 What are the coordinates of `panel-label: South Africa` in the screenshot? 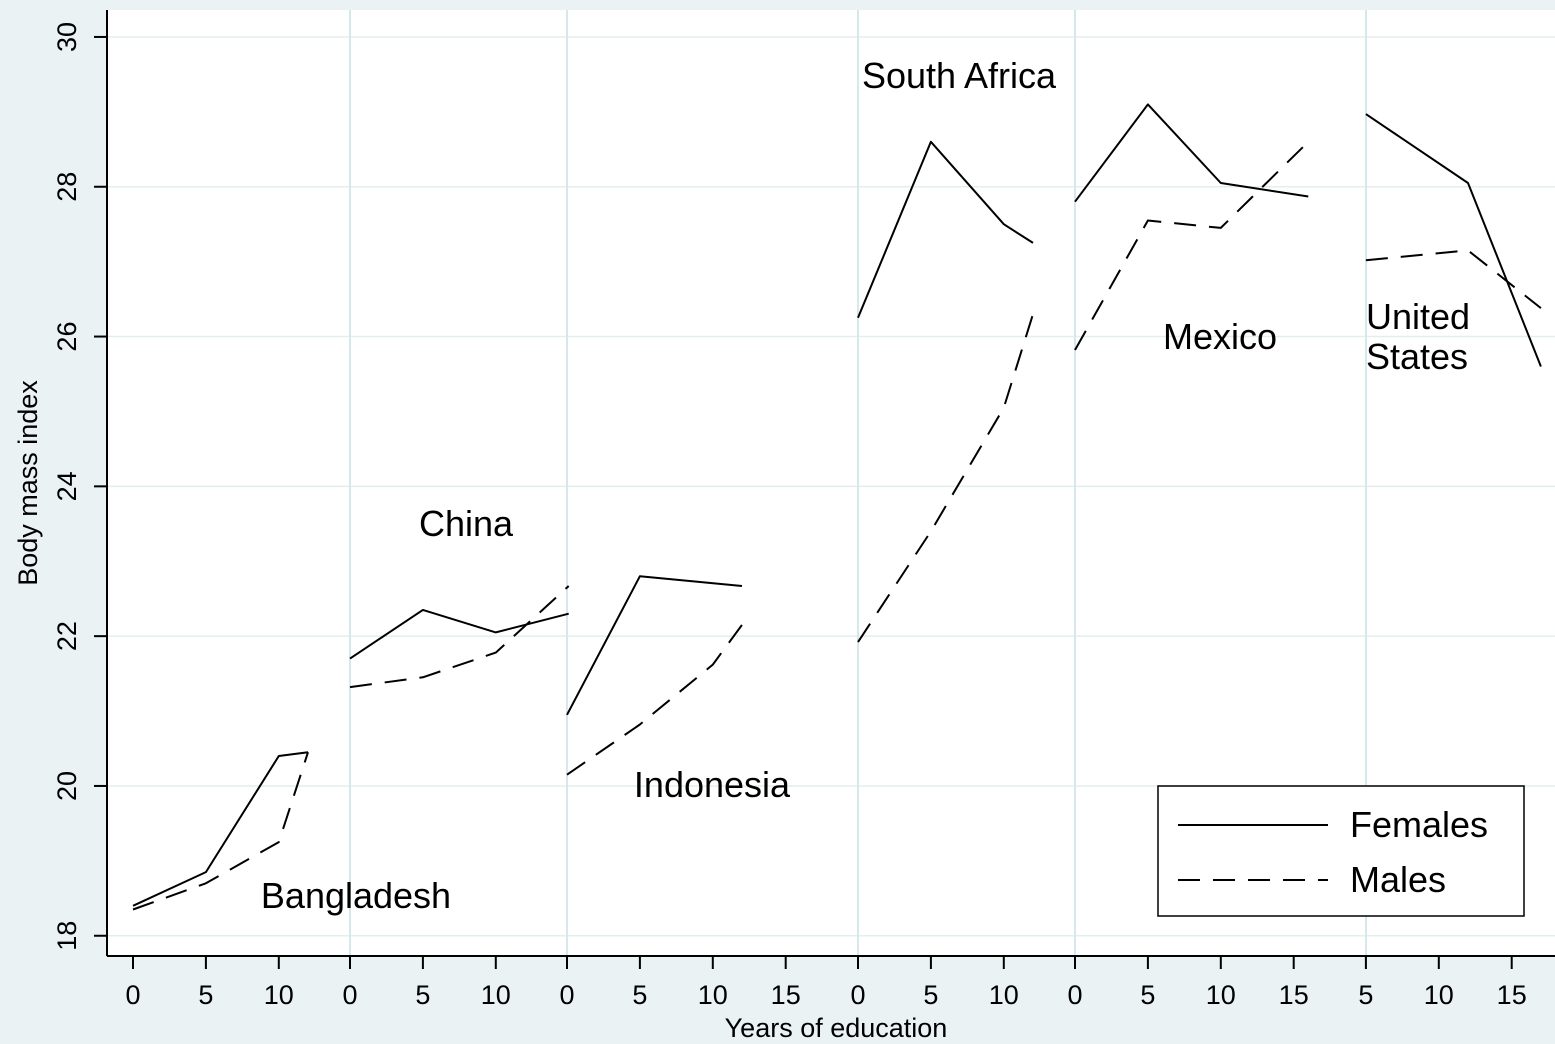 It's located at (959, 75).